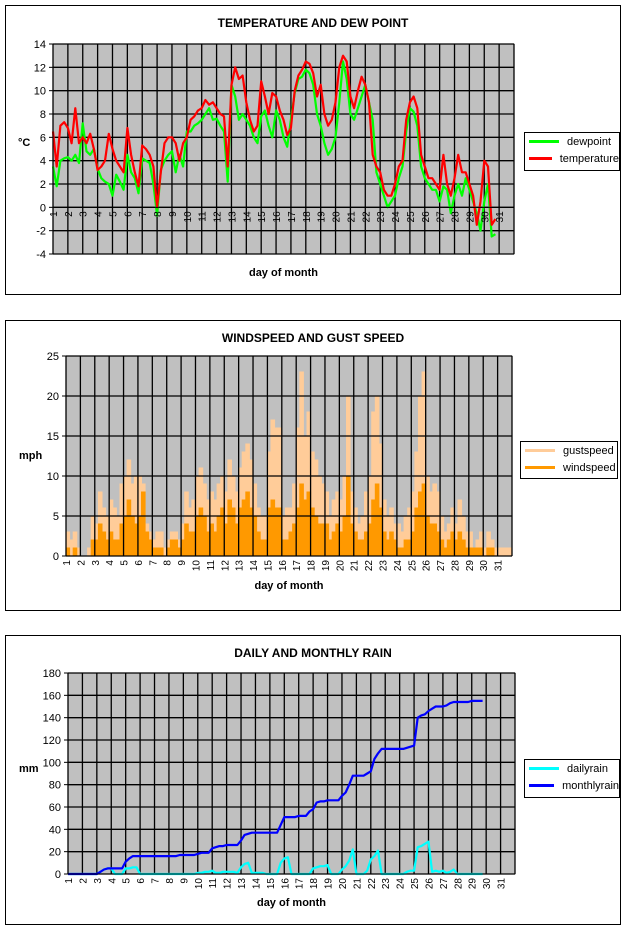 The height and width of the screenshot is (925, 627). What do you see at coordinates (542, 785) in the screenshot?
I see `monthlyrain-swatch` at bounding box center [542, 785].